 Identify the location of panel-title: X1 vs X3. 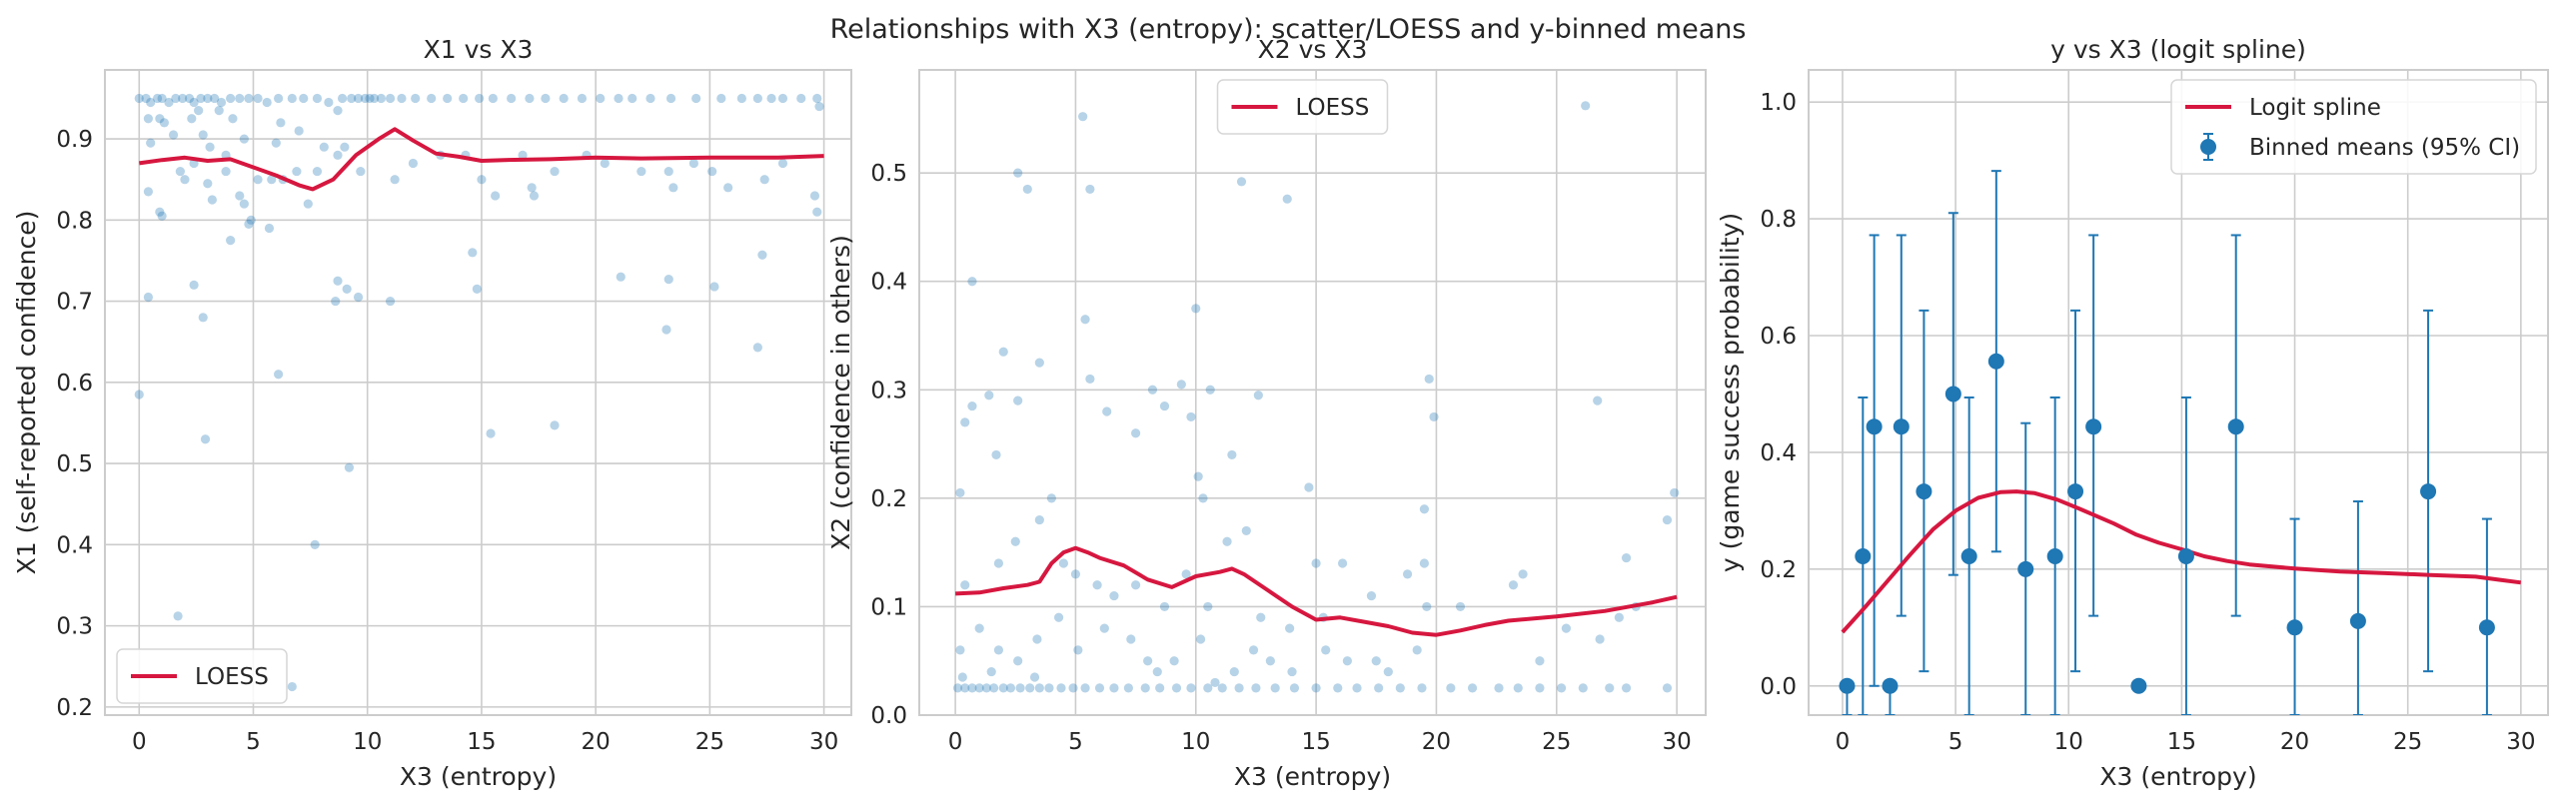
(479, 49).